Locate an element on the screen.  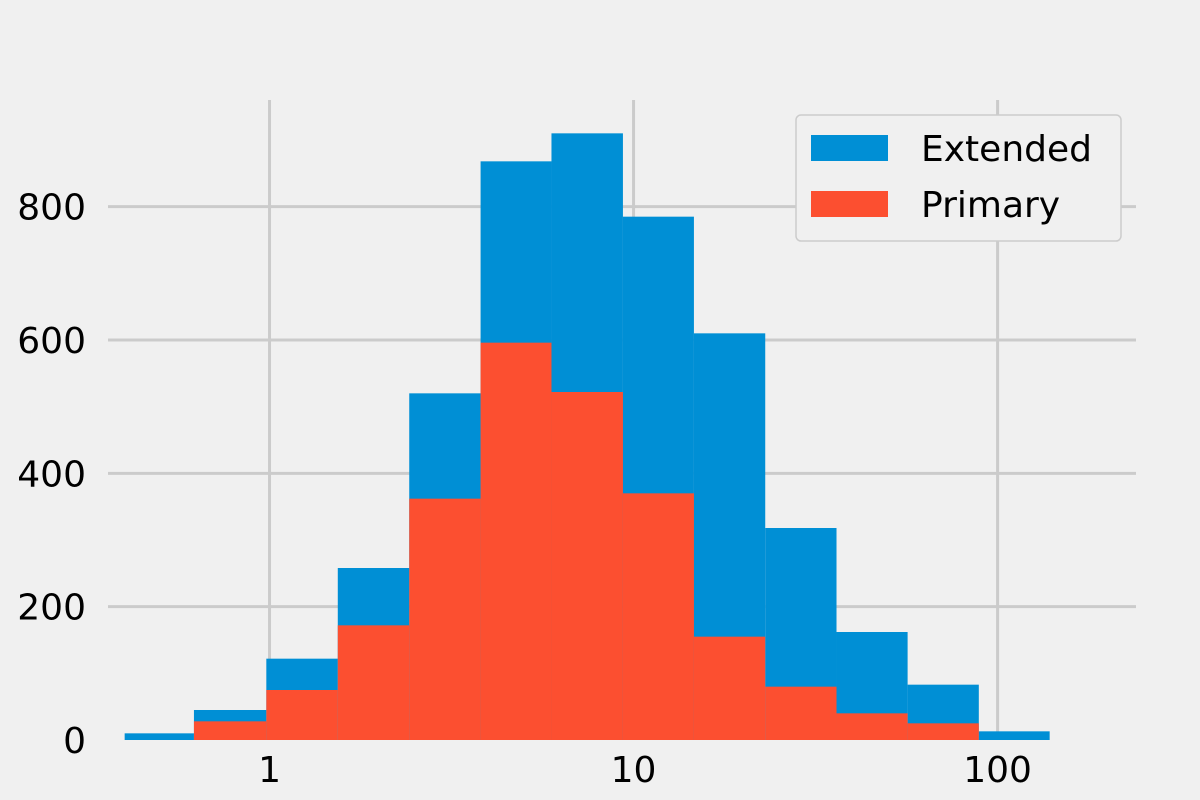
y-tick-label: 600 is located at coordinates (51, 341).